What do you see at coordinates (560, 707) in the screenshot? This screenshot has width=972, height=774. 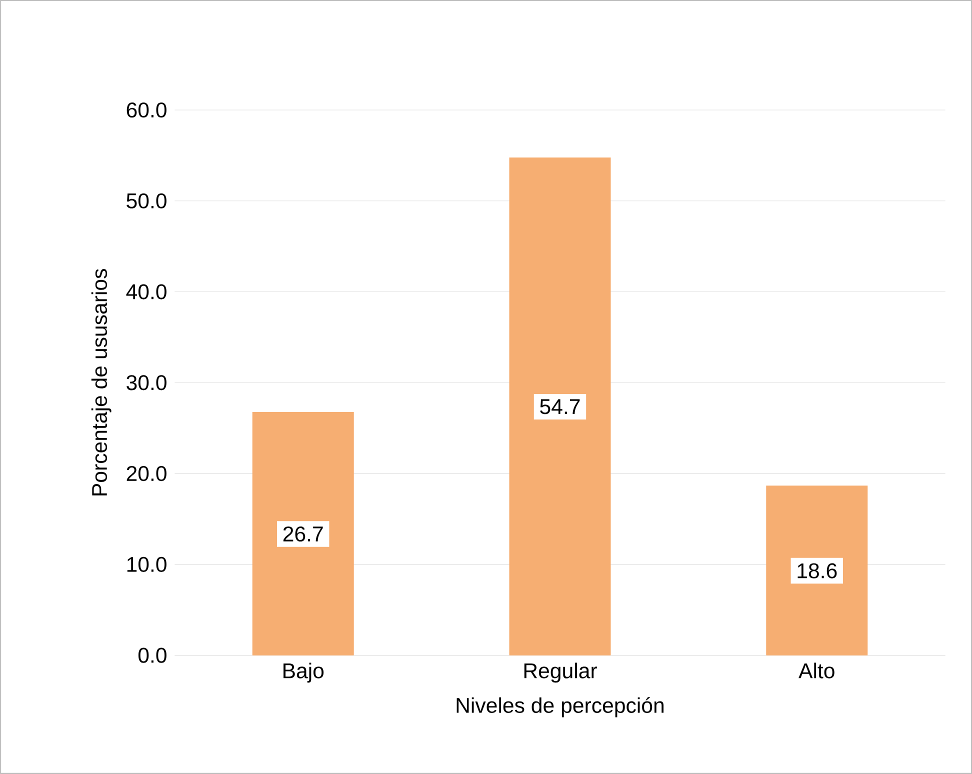 I see `x-axis-title: Niveles de percepción` at bounding box center [560, 707].